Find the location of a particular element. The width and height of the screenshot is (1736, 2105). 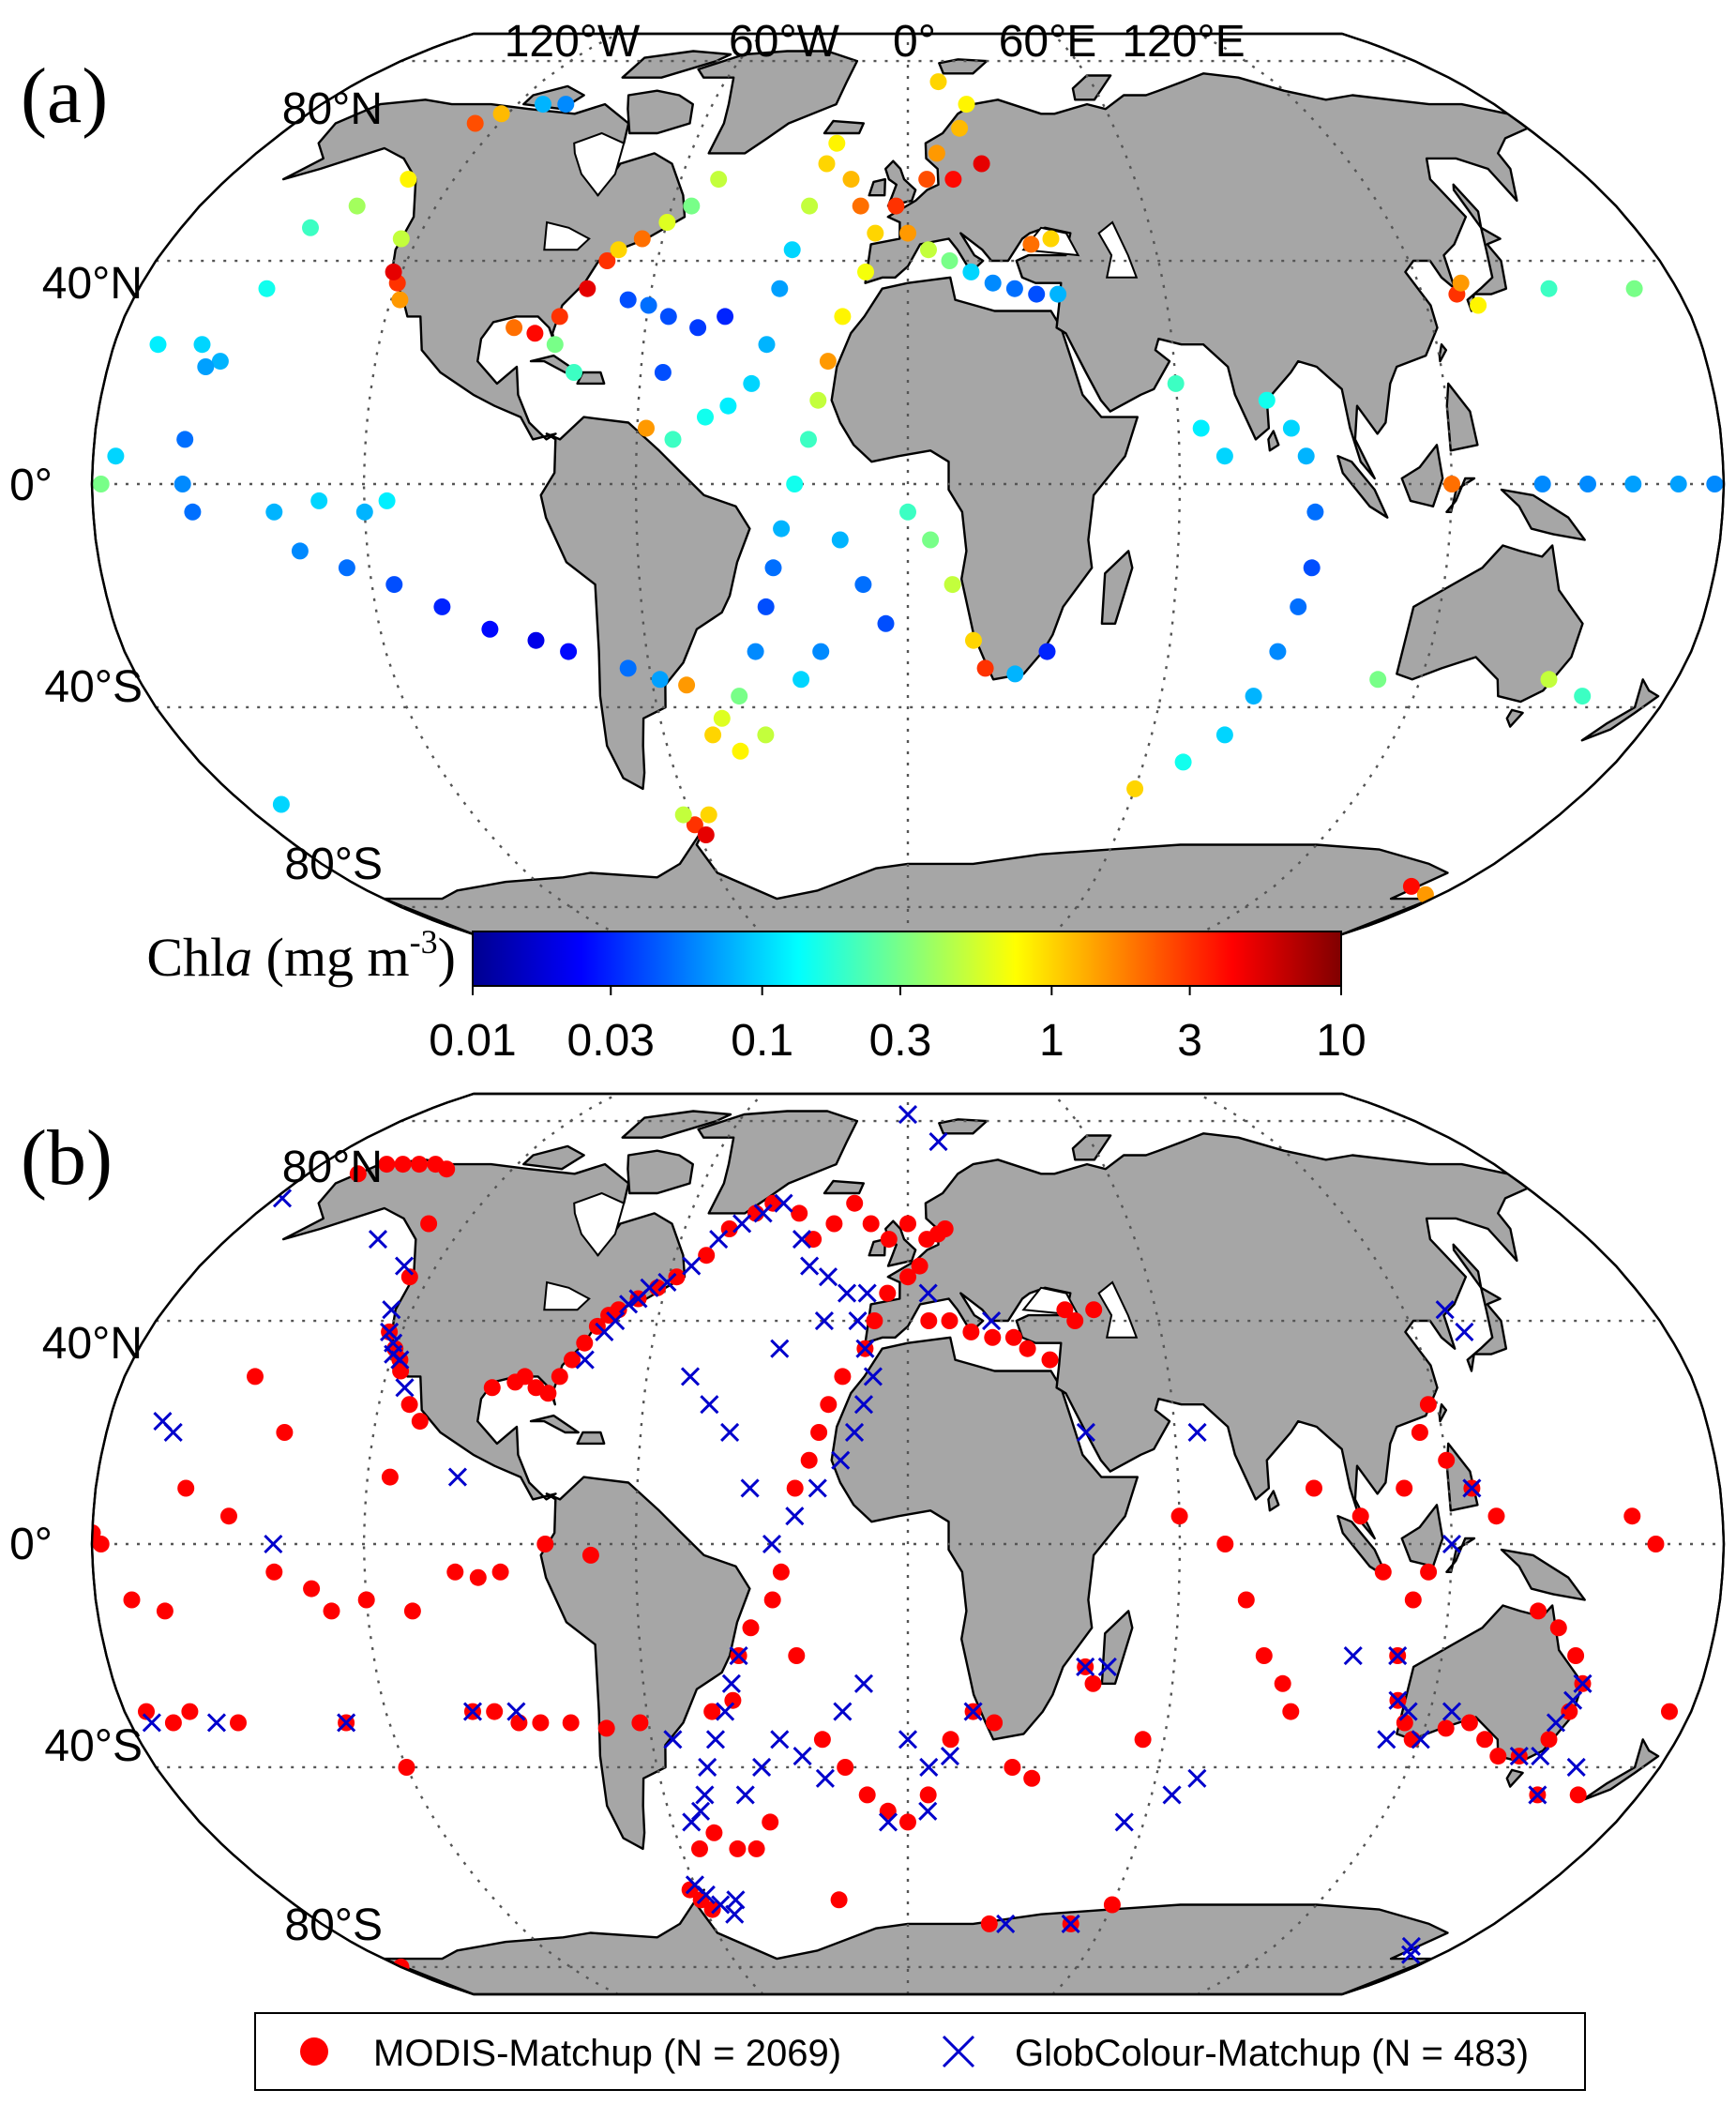

colorbar-tick-label: 0.01 is located at coordinates (472, 1041).